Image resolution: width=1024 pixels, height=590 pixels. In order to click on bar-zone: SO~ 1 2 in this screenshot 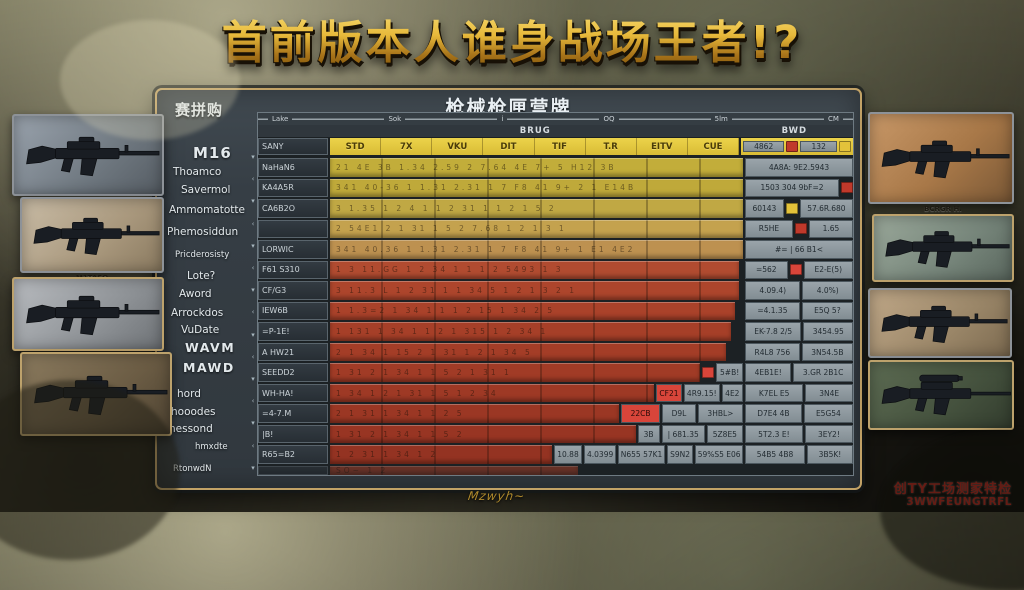, I will do `click(536, 470)`.